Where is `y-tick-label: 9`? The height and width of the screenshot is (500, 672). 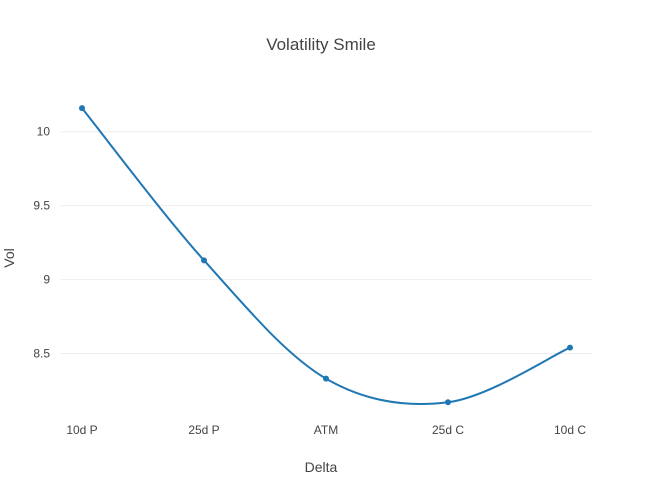
y-tick-label: 9 is located at coordinates (46, 280).